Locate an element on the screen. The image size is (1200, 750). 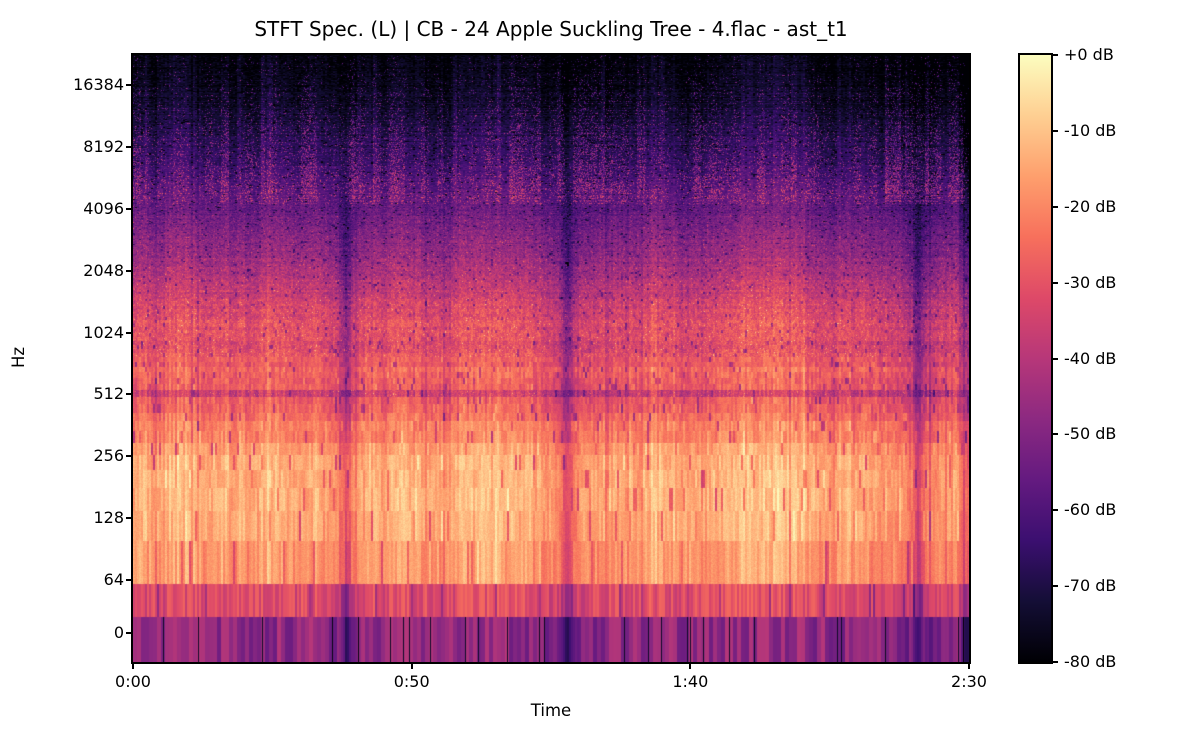
y-tick-label: 0 is located at coordinates (118, 632).